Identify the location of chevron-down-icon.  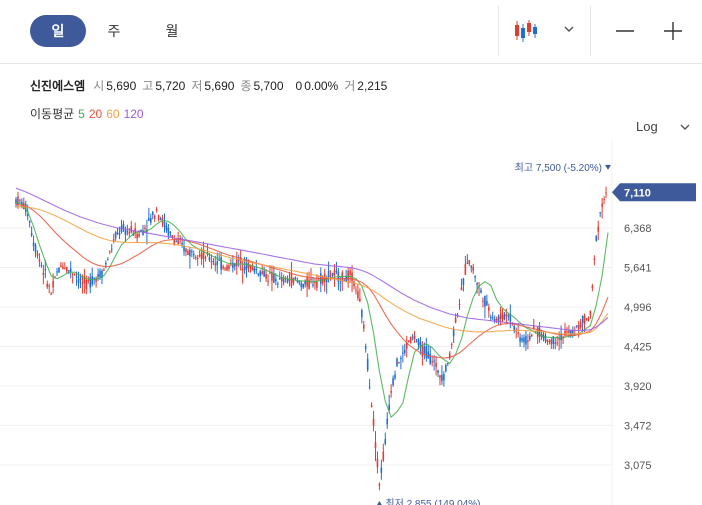
(569, 29).